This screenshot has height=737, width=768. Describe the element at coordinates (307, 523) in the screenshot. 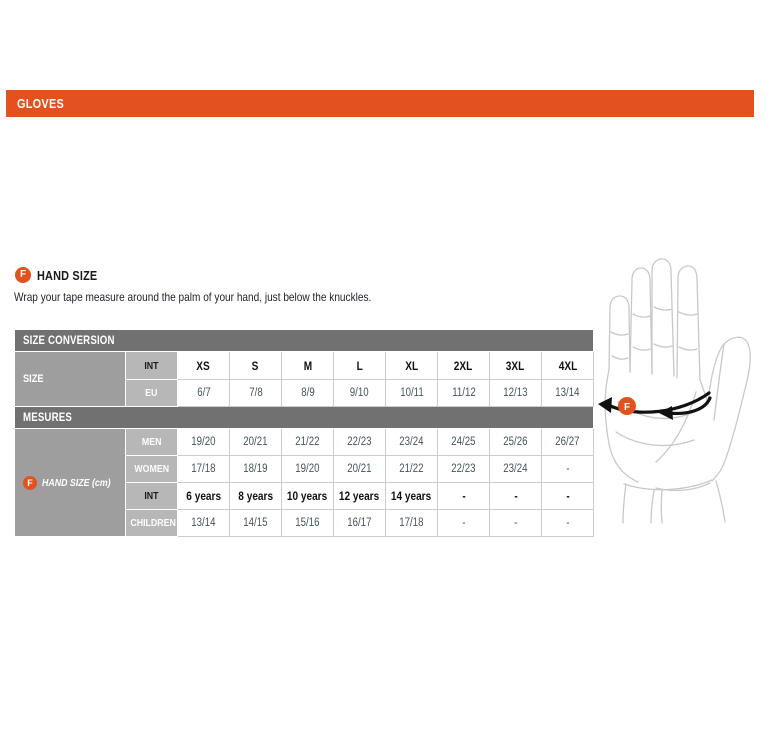

I see `table-cell: 15/16` at that location.